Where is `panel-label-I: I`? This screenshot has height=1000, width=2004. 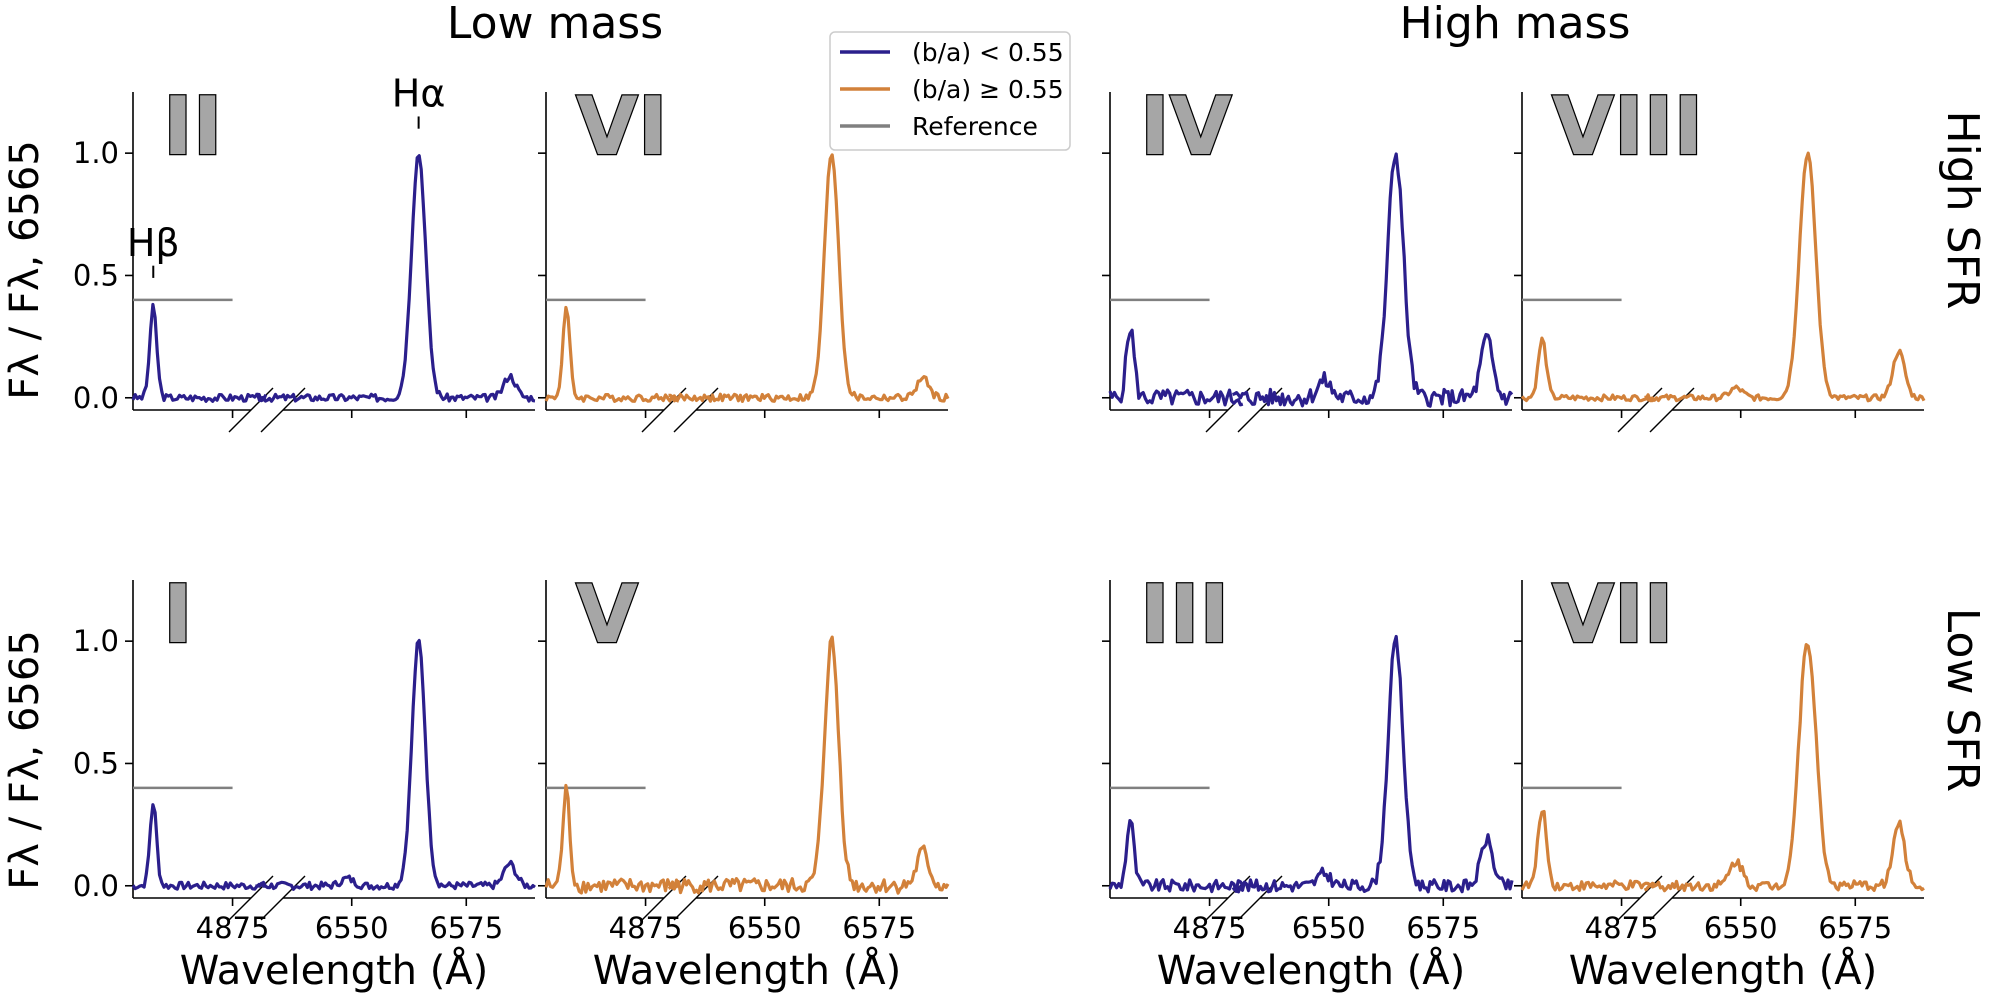
panel-label-I: I is located at coordinates (178, 614).